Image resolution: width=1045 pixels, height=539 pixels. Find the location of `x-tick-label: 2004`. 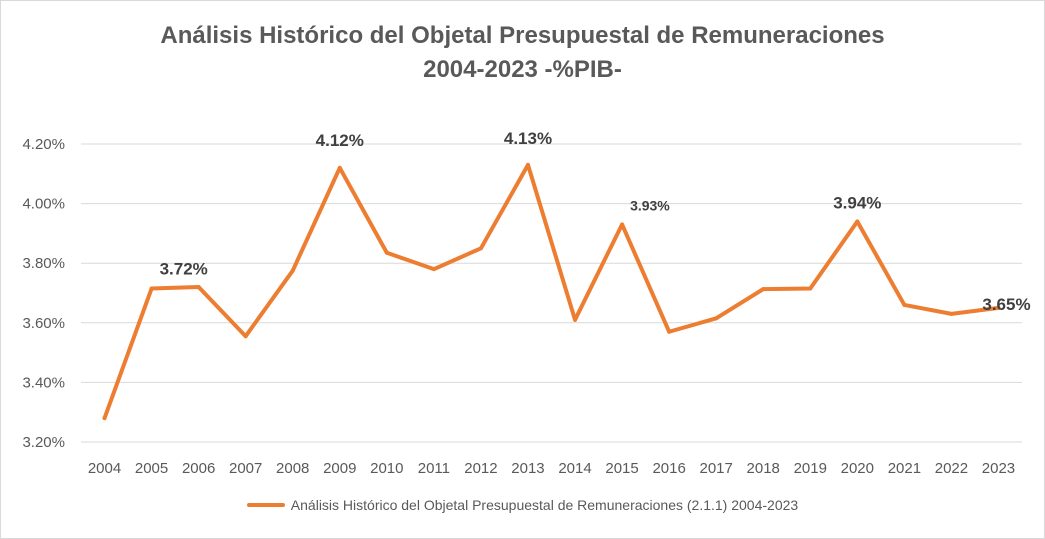

x-tick-label: 2004 is located at coordinates (104, 468).